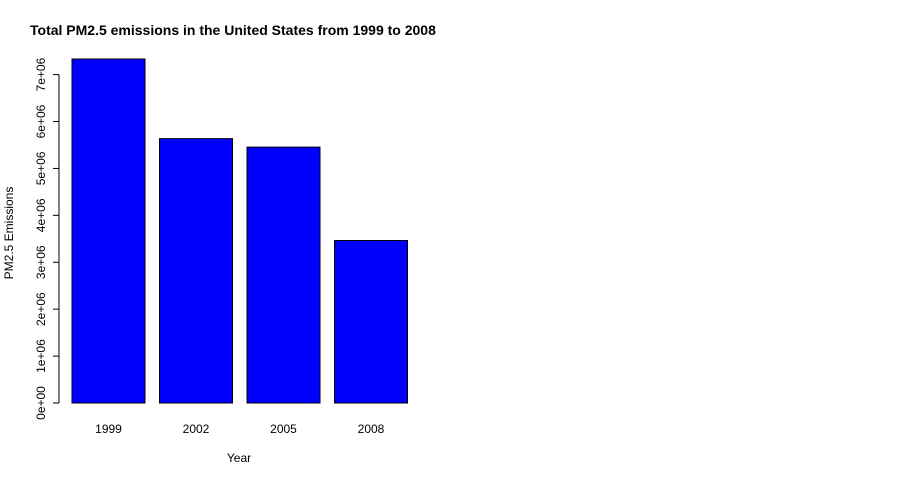 Image resolution: width=900 pixels, height=480 pixels. I want to click on x-tick-label: 1999, so click(108, 429).